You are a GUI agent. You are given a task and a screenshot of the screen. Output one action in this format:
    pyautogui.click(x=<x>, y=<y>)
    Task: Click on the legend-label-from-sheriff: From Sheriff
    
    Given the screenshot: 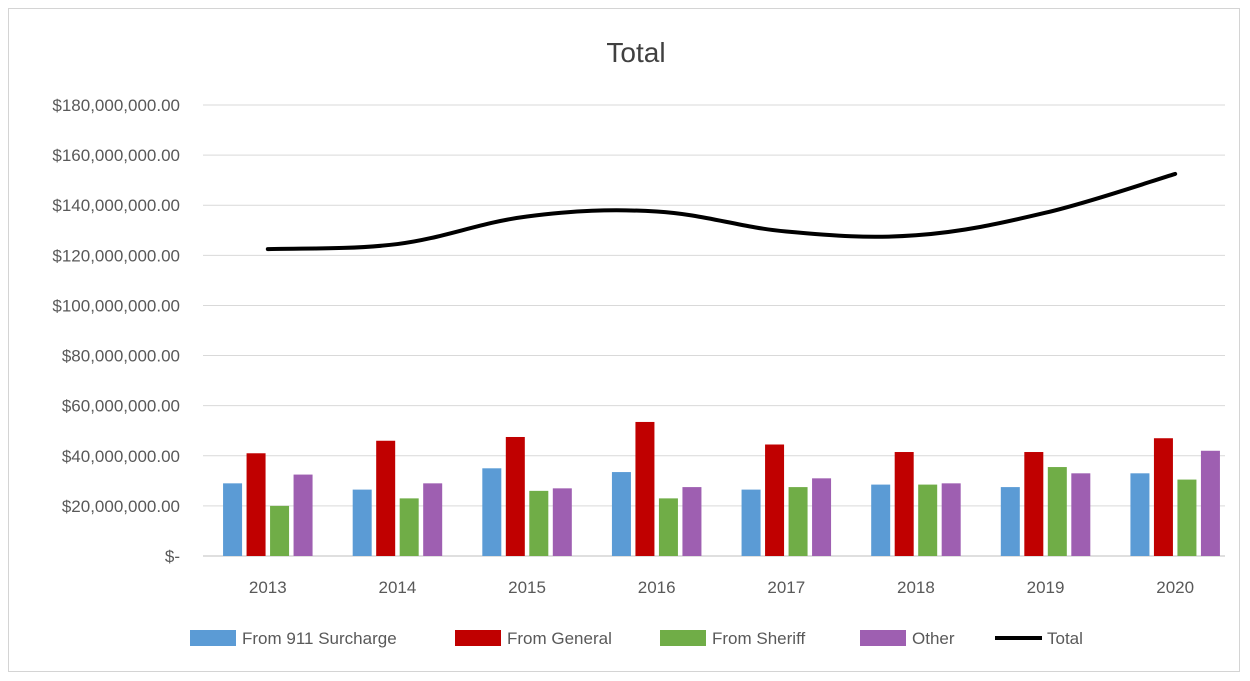 What is the action you would take?
    pyautogui.click(x=758, y=638)
    